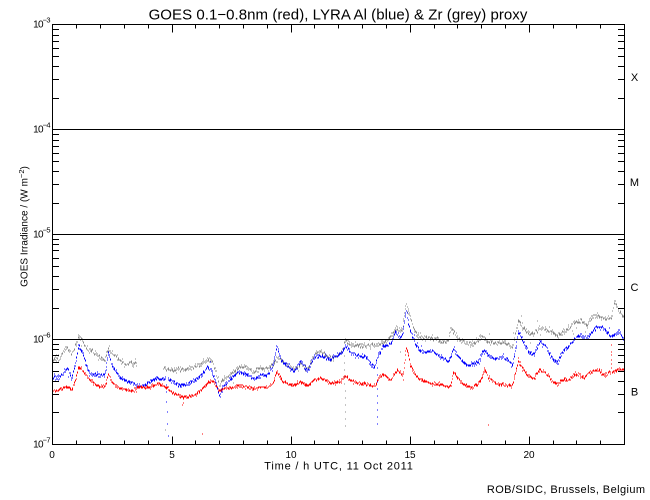 This screenshot has height=500, width=650. I want to click on svg-text: 20, so click(529, 455).